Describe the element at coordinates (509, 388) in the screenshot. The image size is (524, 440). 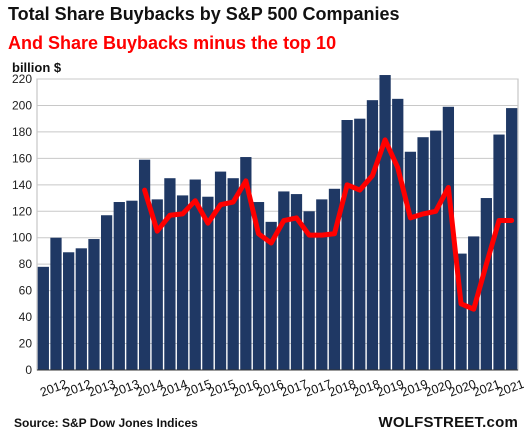
I see `x-tick-label-20: 2021` at that location.